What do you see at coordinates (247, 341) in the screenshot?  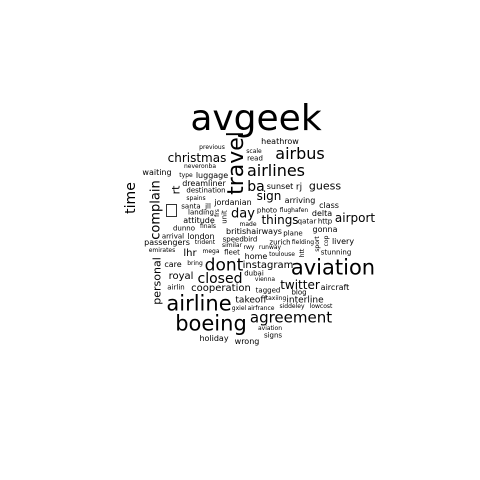 I see `word-wrong: wrong` at bounding box center [247, 341].